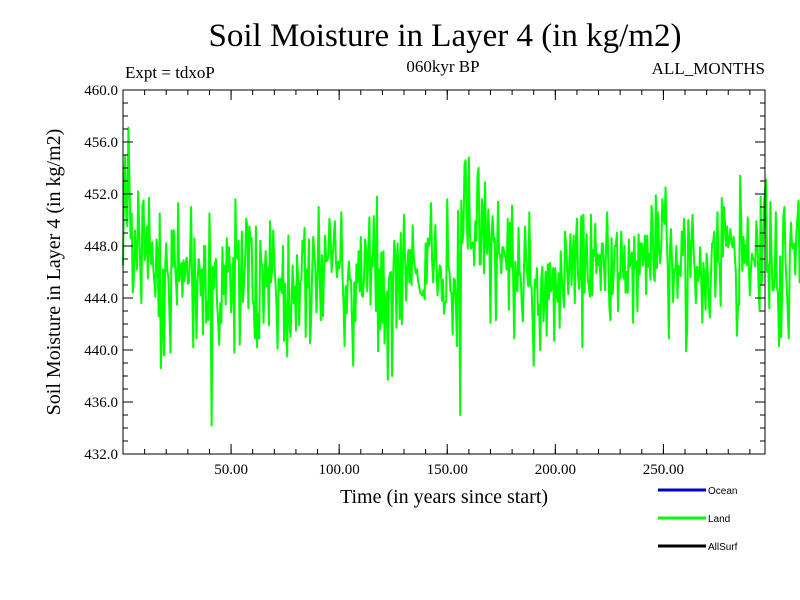 The height and width of the screenshot is (600, 800). Describe the element at coordinates (101, 299) in the screenshot. I see `y-tick-label: 444.0` at that location.